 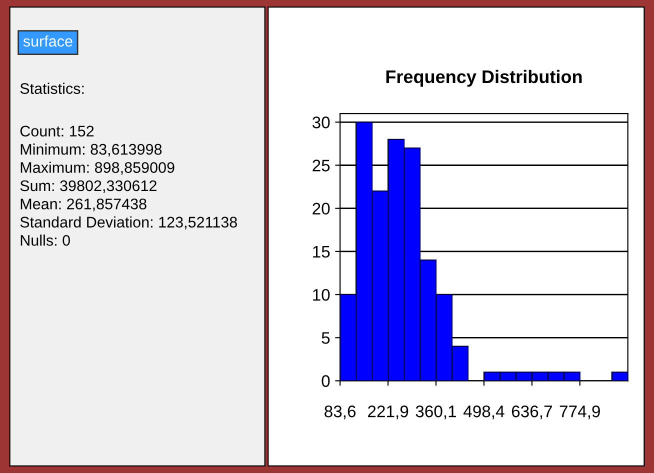 What do you see at coordinates (326, 338) in the screenshot?
I see `y-tick-label: 5` at bounding box center [326, 338].